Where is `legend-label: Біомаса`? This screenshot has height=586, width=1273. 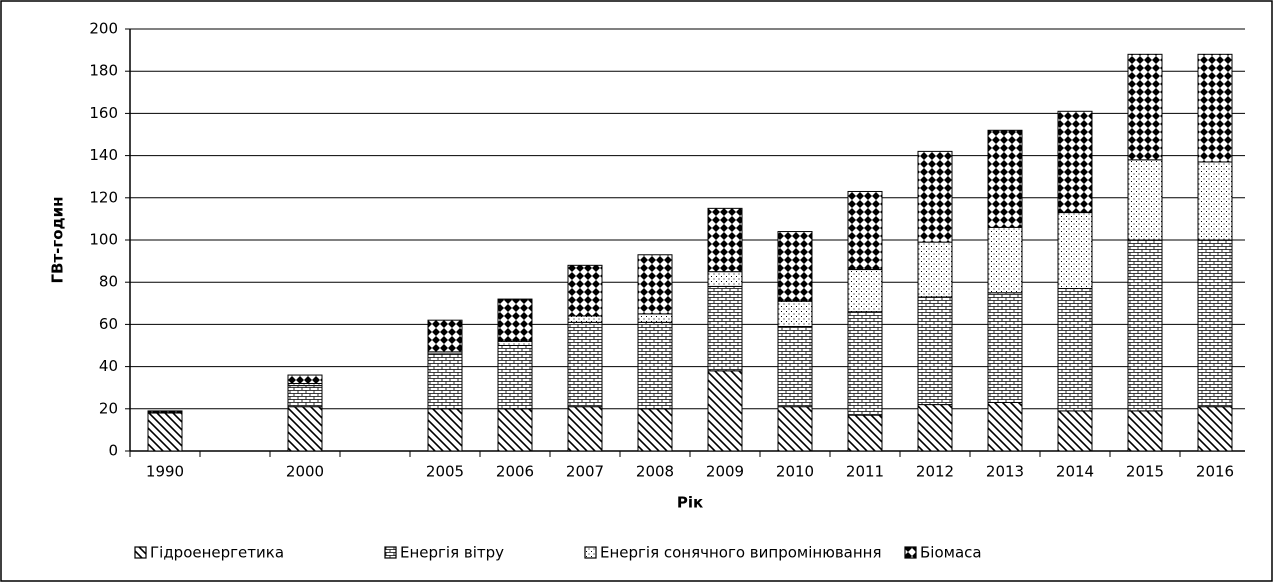 legend-label: Біомаса is located at coordinates (951, 553).